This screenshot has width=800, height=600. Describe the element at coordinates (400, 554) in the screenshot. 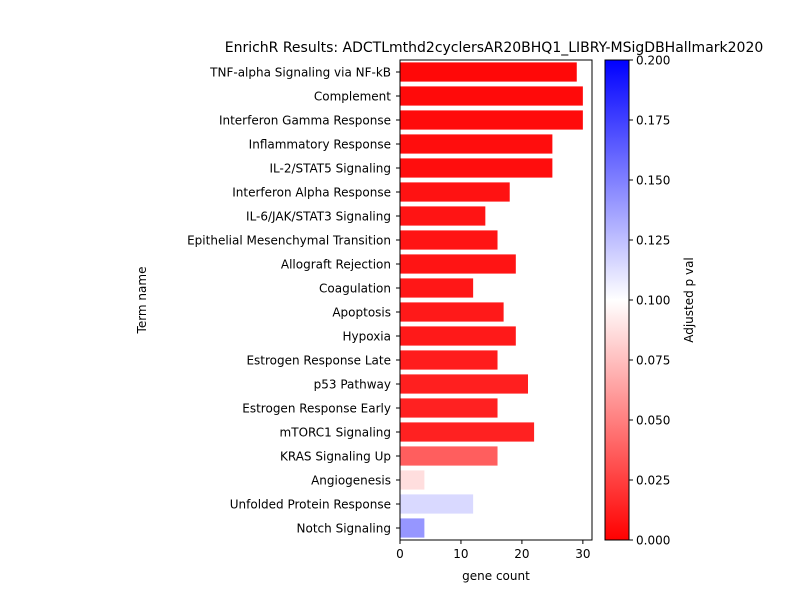

I see `x-tick-label: 0` at that location.